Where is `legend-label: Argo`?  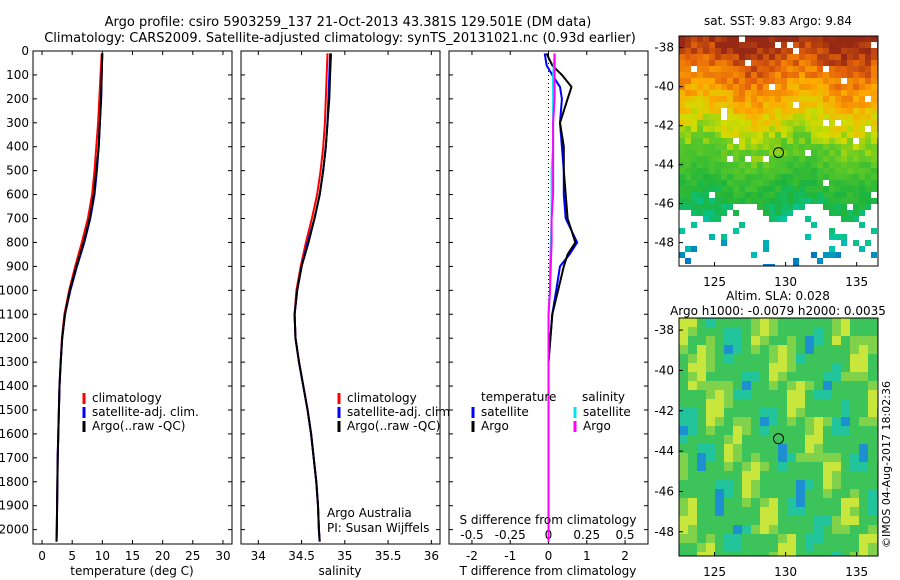 legend-label: Argo is located at coordinates (597, 426).